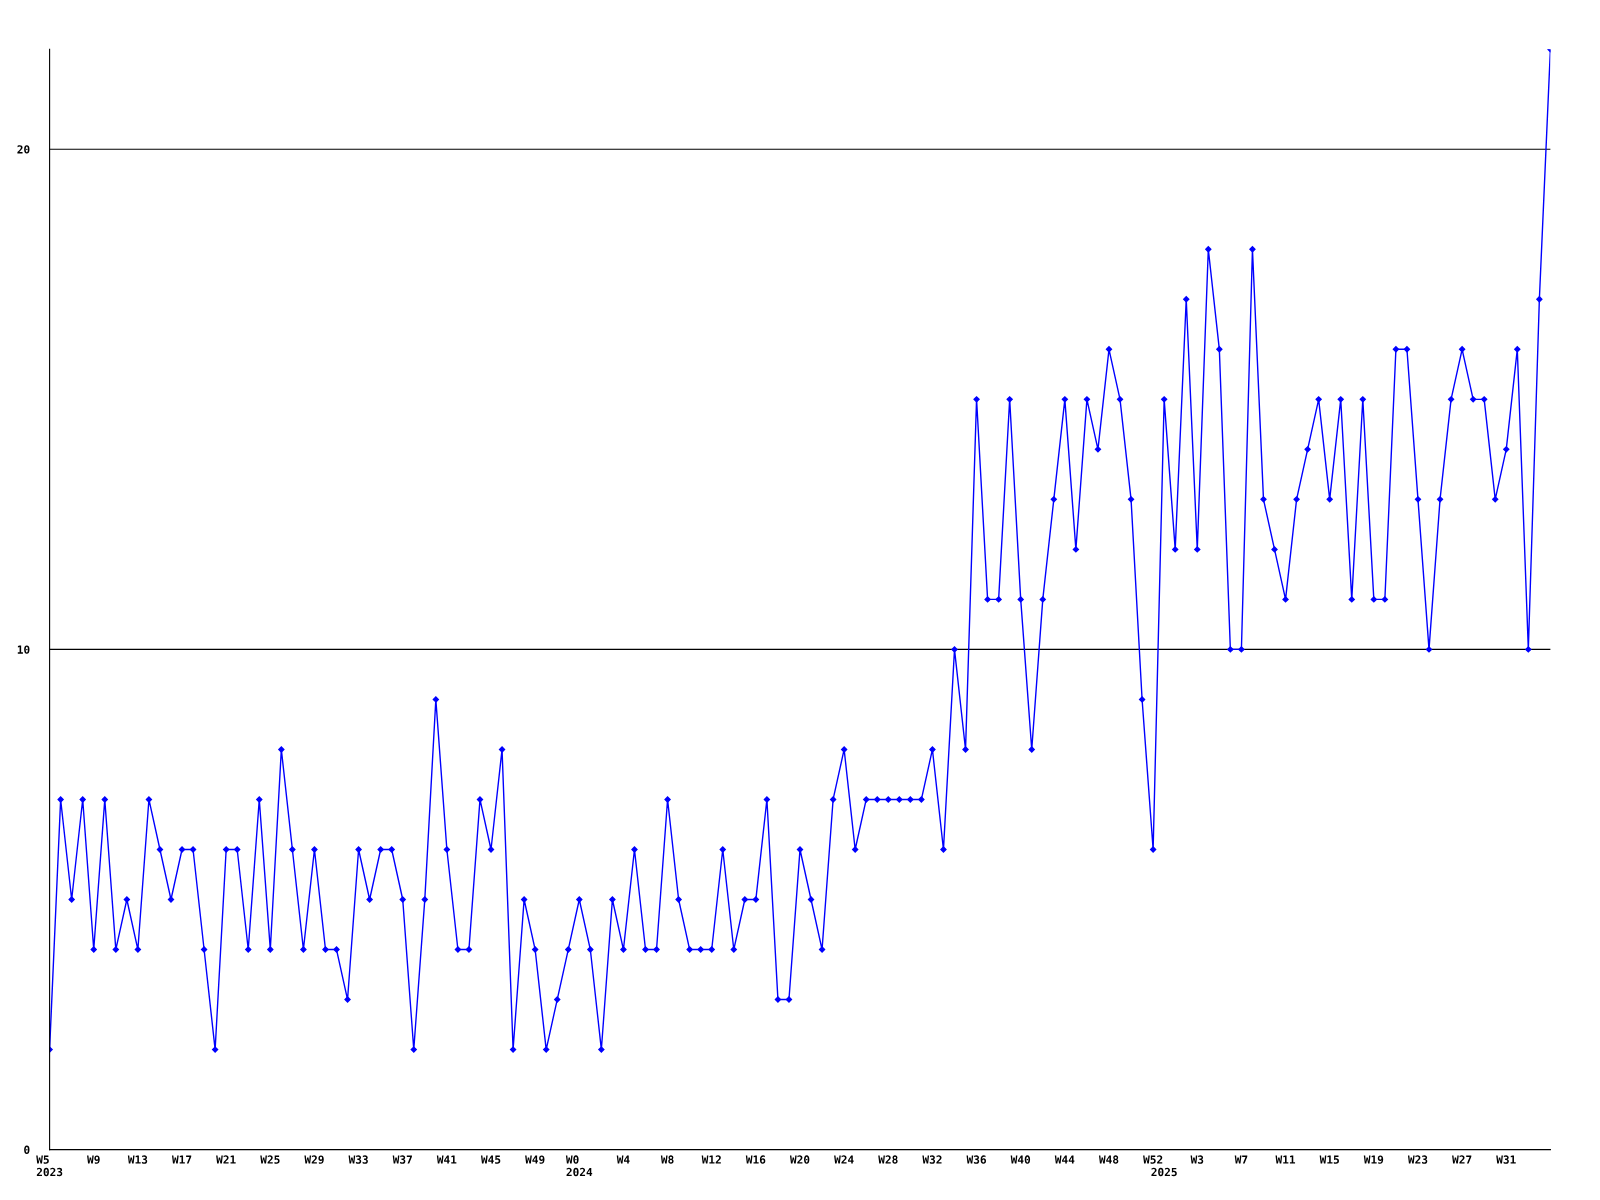 This screenshot has height=1200, width=1600. What do you see at coordinates (23, 649) in the screenshot?
I see `y-tick-label: 10` at bounding box center [23, 649].